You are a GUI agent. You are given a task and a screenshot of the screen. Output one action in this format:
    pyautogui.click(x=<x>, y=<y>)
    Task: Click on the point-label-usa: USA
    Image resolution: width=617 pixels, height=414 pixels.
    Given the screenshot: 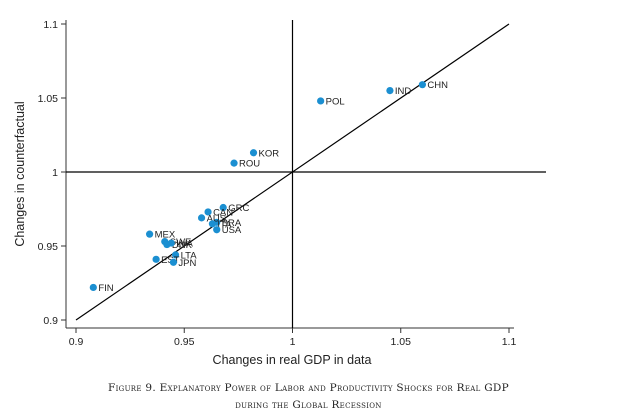 What is the action you would take?
    pyautogui.click(x=232, y=230)
    